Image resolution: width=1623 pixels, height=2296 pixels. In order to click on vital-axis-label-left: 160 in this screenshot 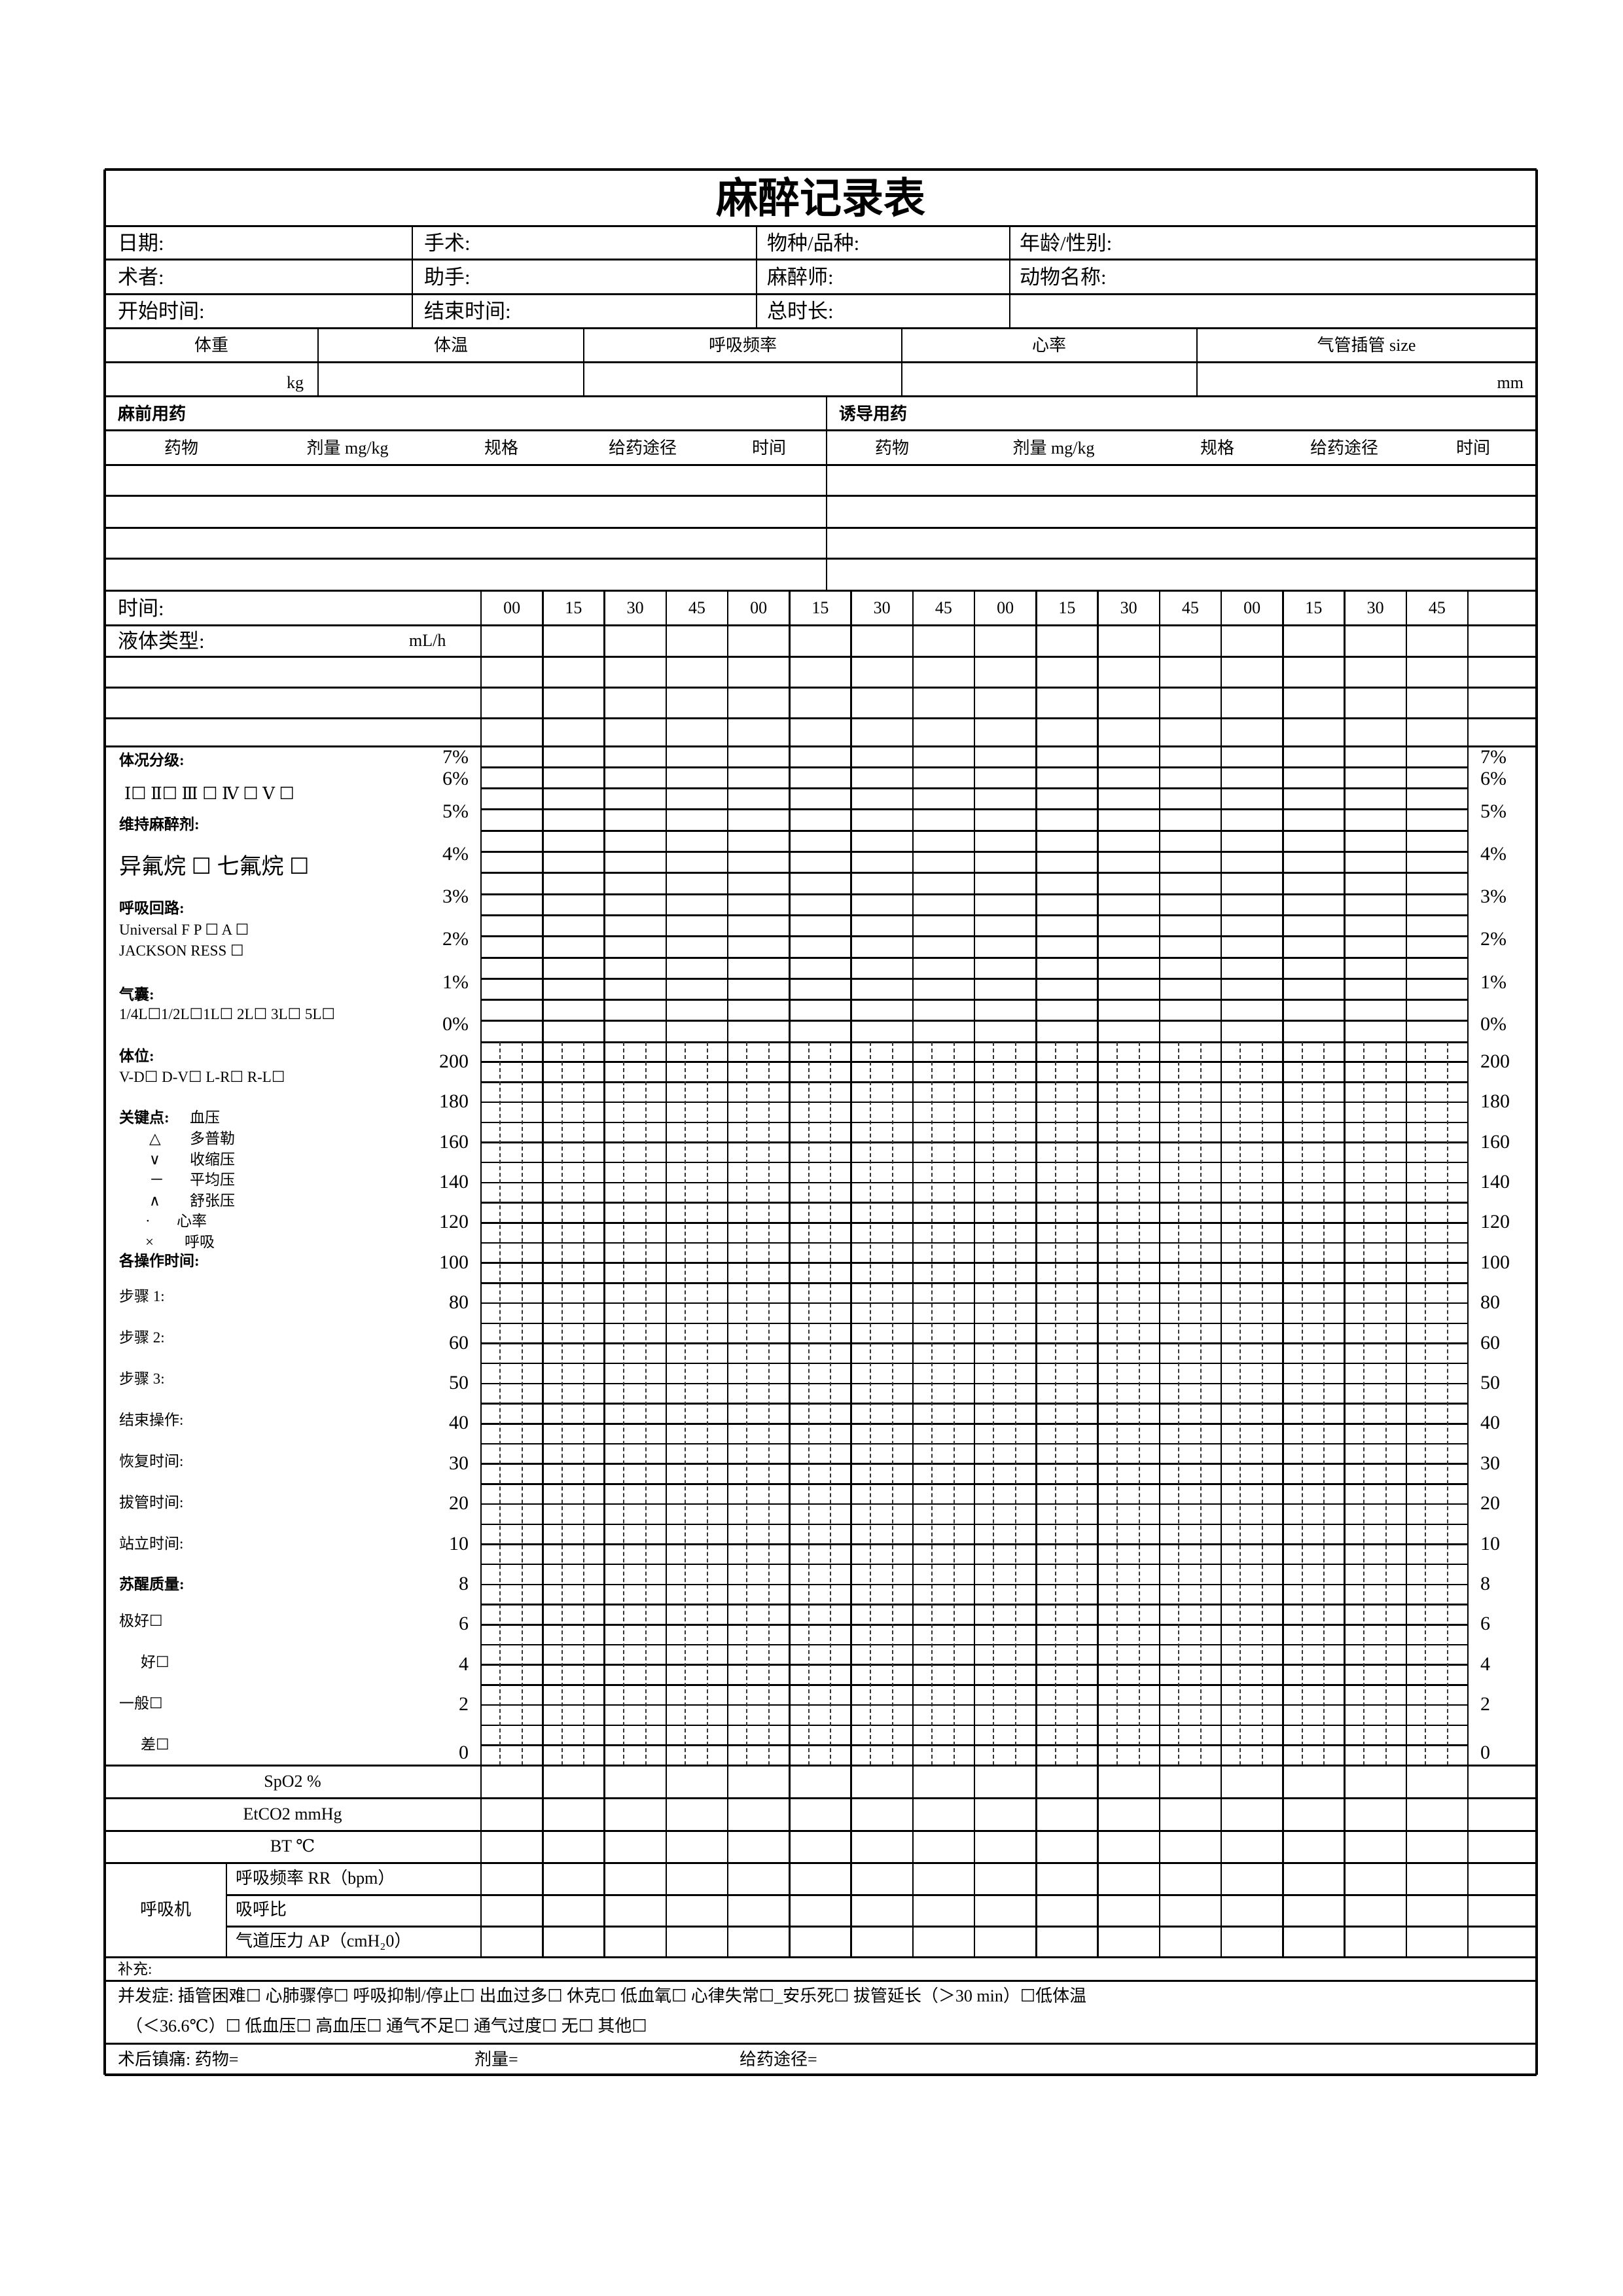, I will do `click(454, 1141)`.